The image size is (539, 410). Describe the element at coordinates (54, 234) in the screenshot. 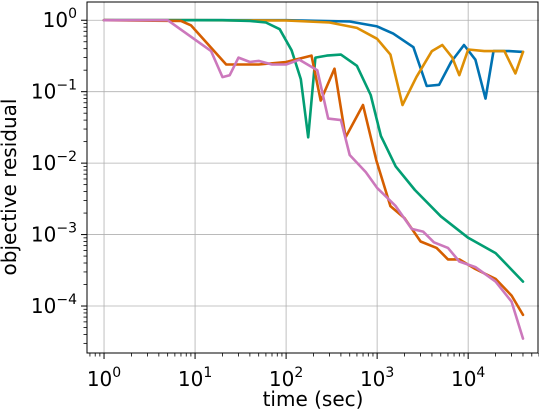

I see `y-tick-label: 10⁻³` at that location.